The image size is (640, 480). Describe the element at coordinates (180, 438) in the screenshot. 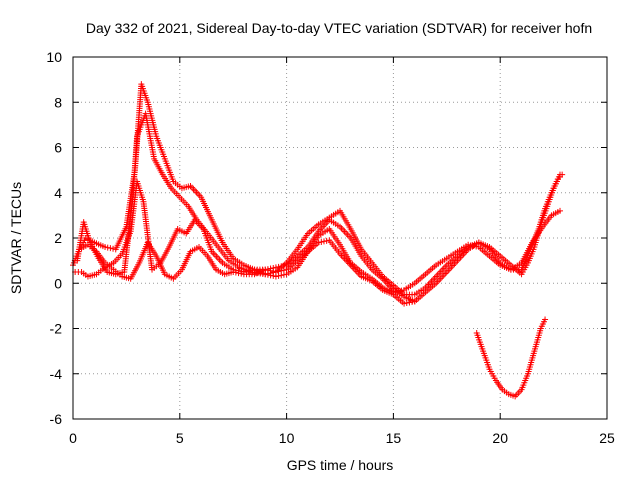

I see `x-tick-label: 5` at that location.